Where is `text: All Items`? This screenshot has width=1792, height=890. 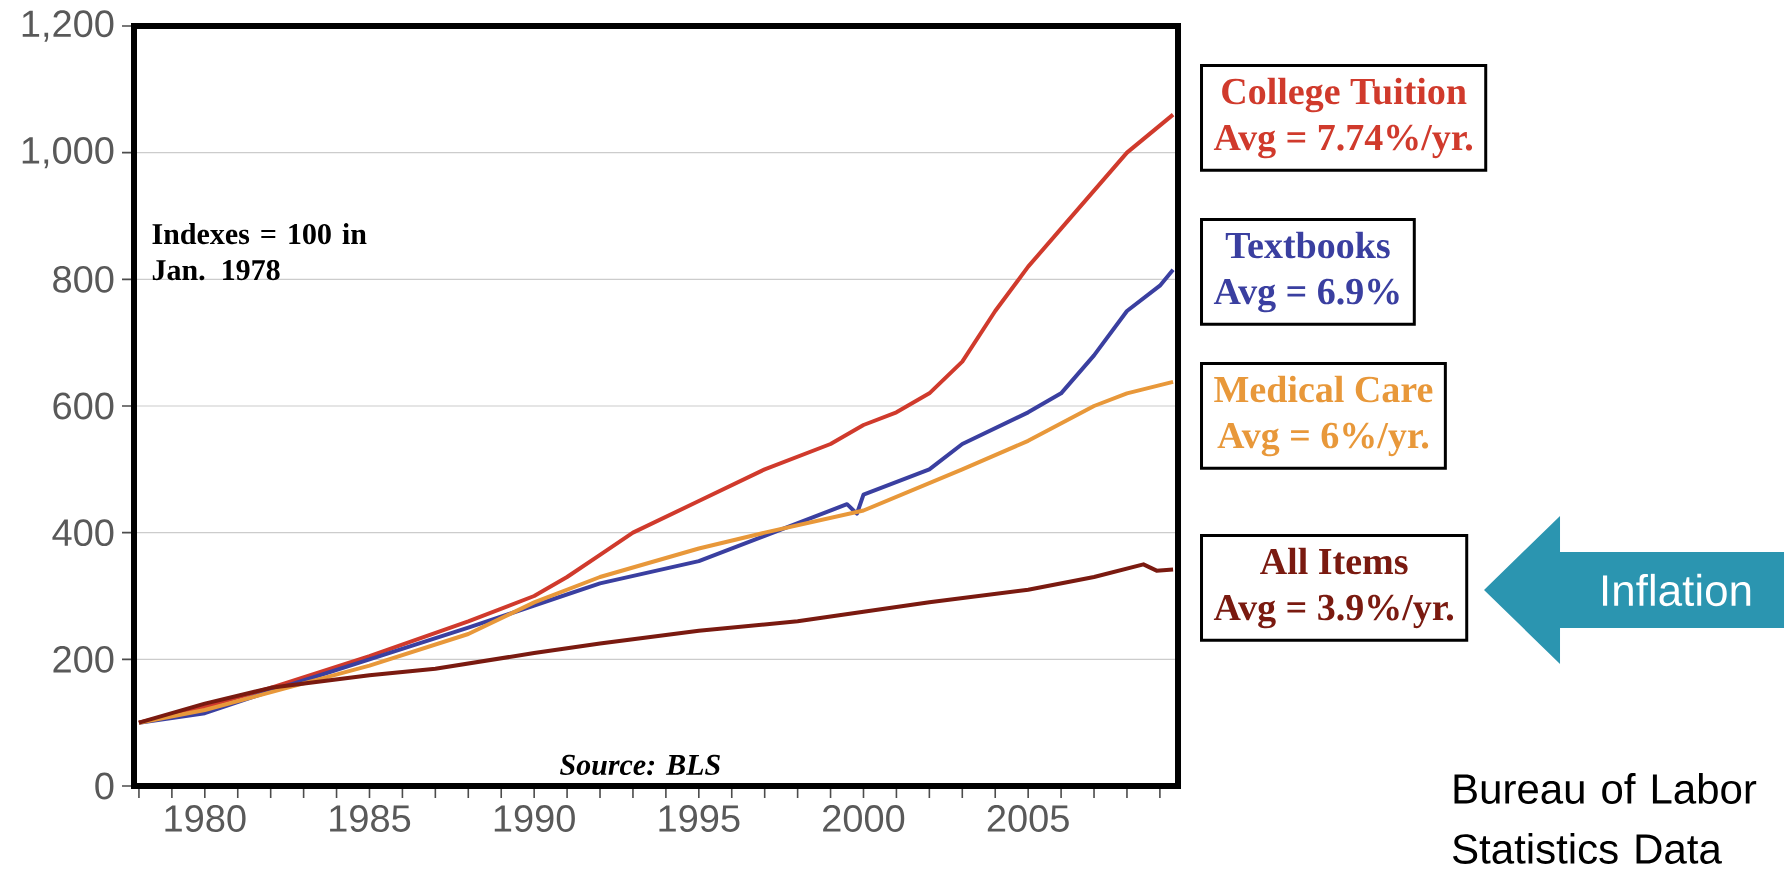 text: All Items is located at coordinates (1334, 561).